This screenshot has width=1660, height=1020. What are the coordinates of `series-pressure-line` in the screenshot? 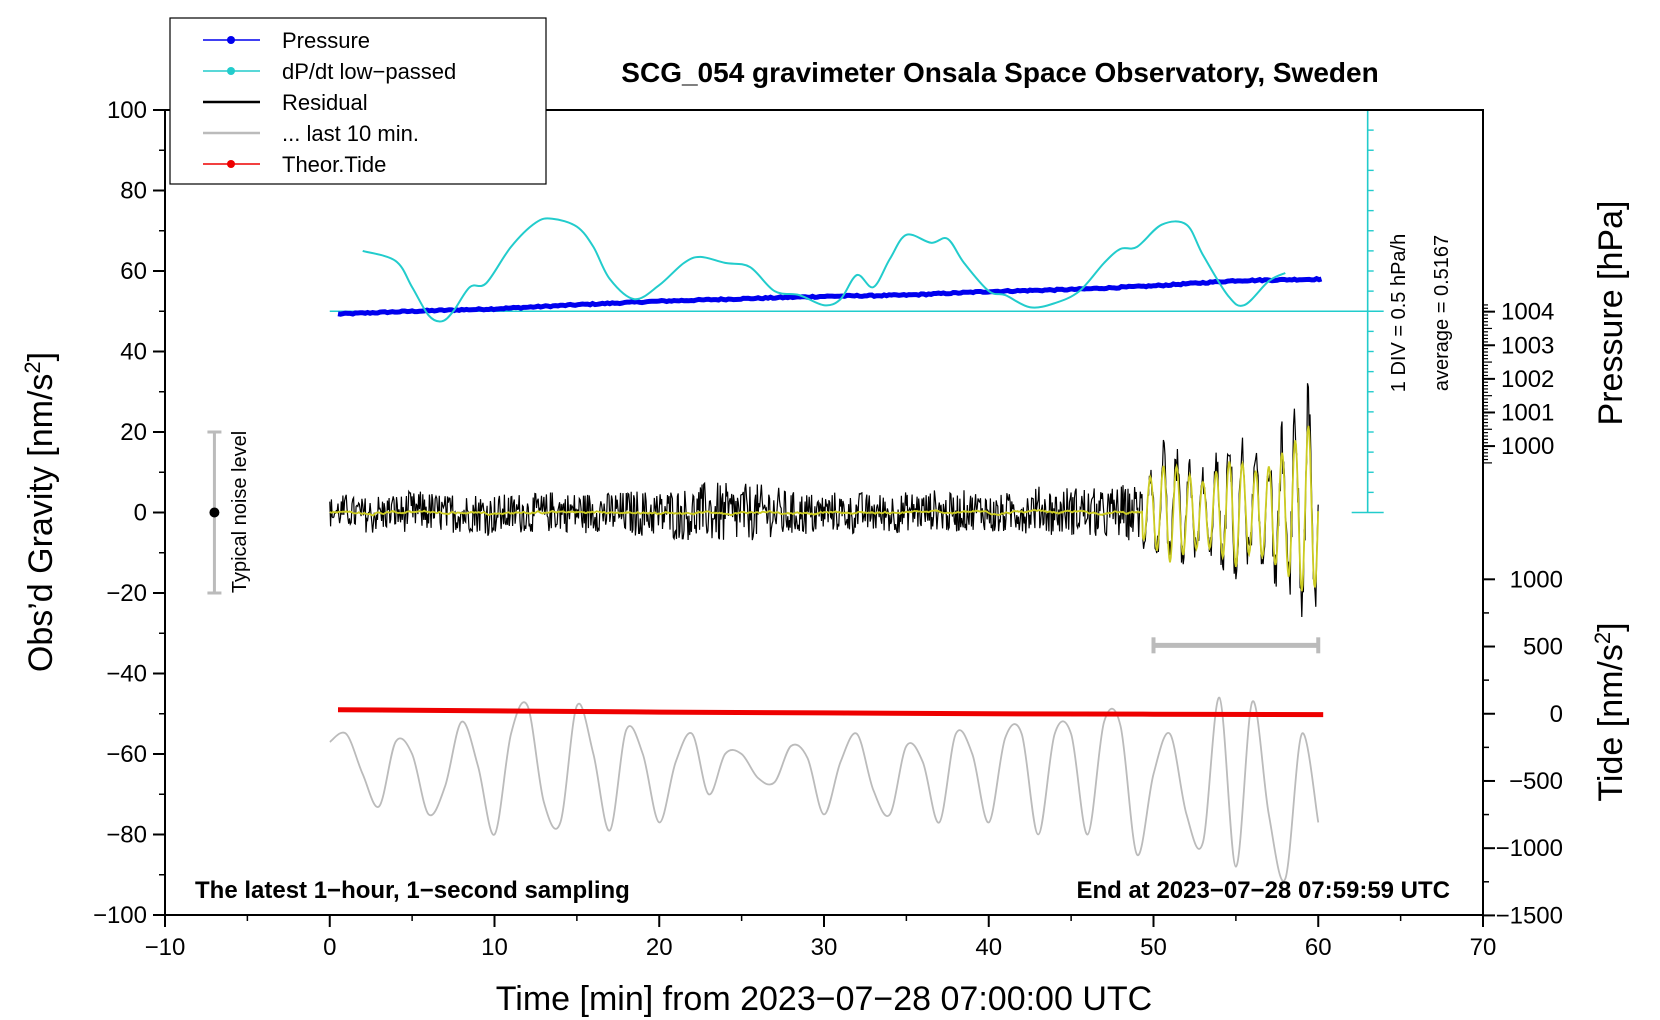 It's located at (830, 296).